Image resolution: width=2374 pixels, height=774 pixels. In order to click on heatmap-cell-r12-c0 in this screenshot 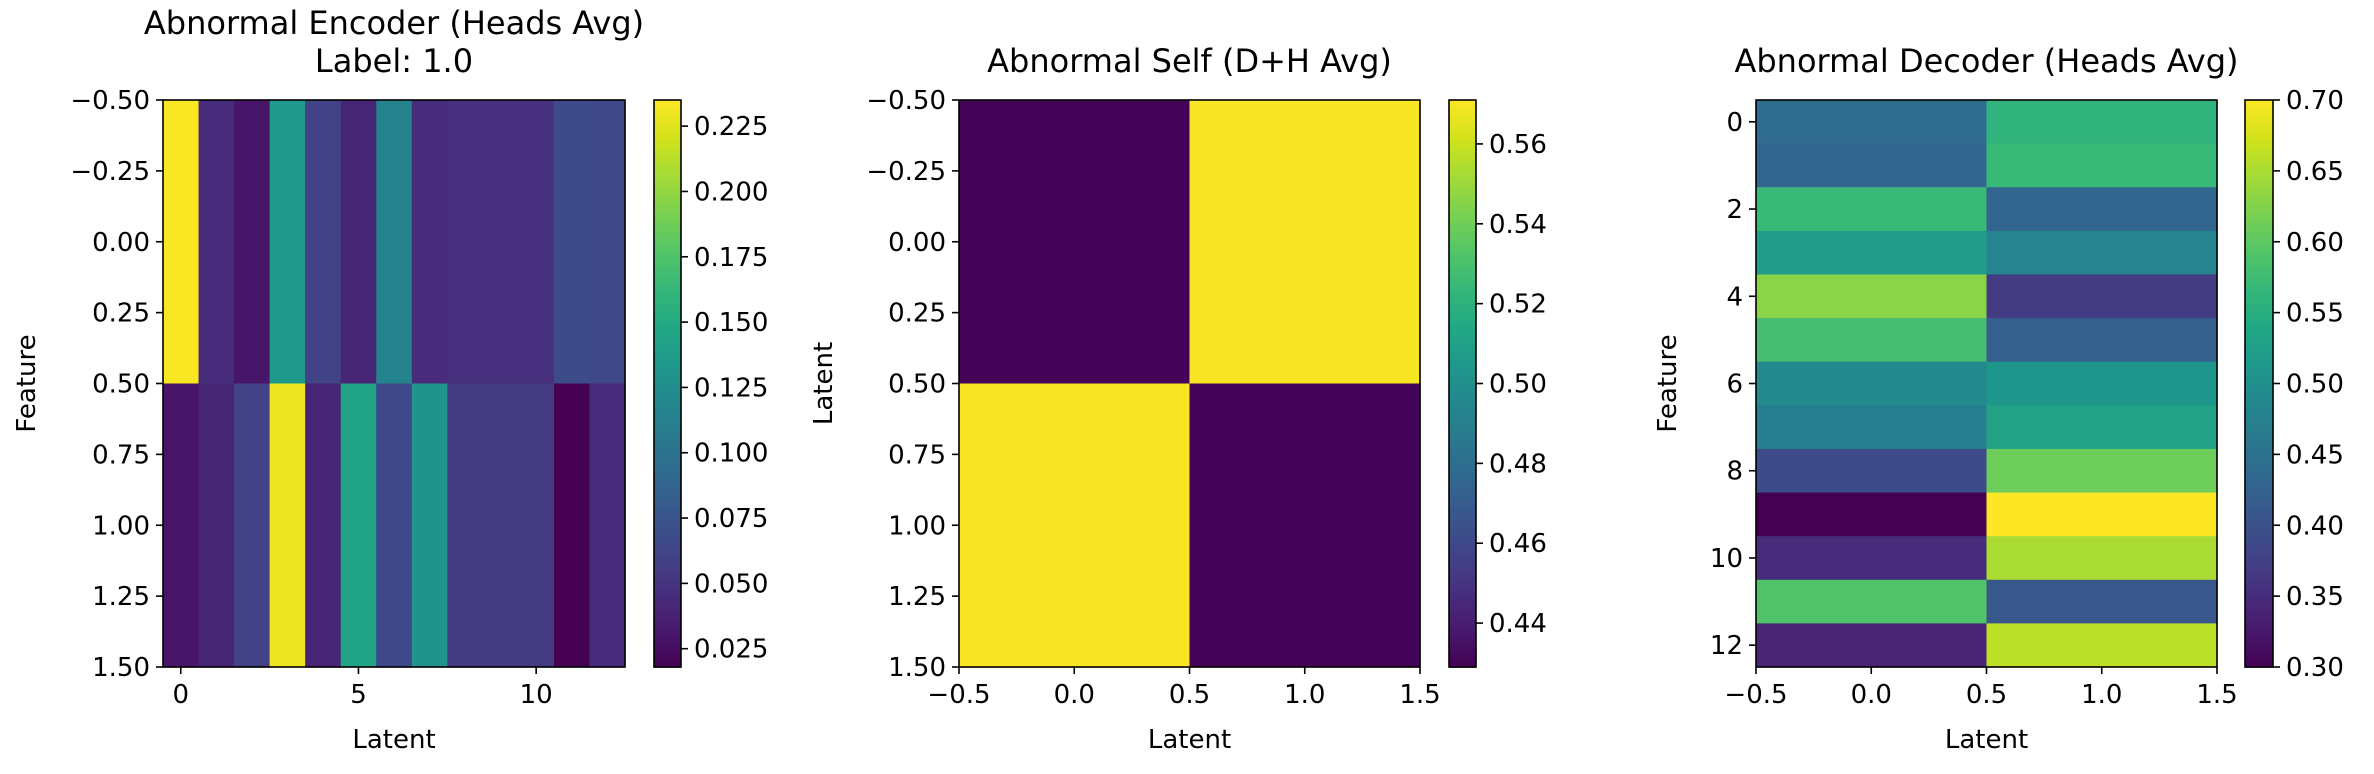, I will do `click(1872, 645)`.